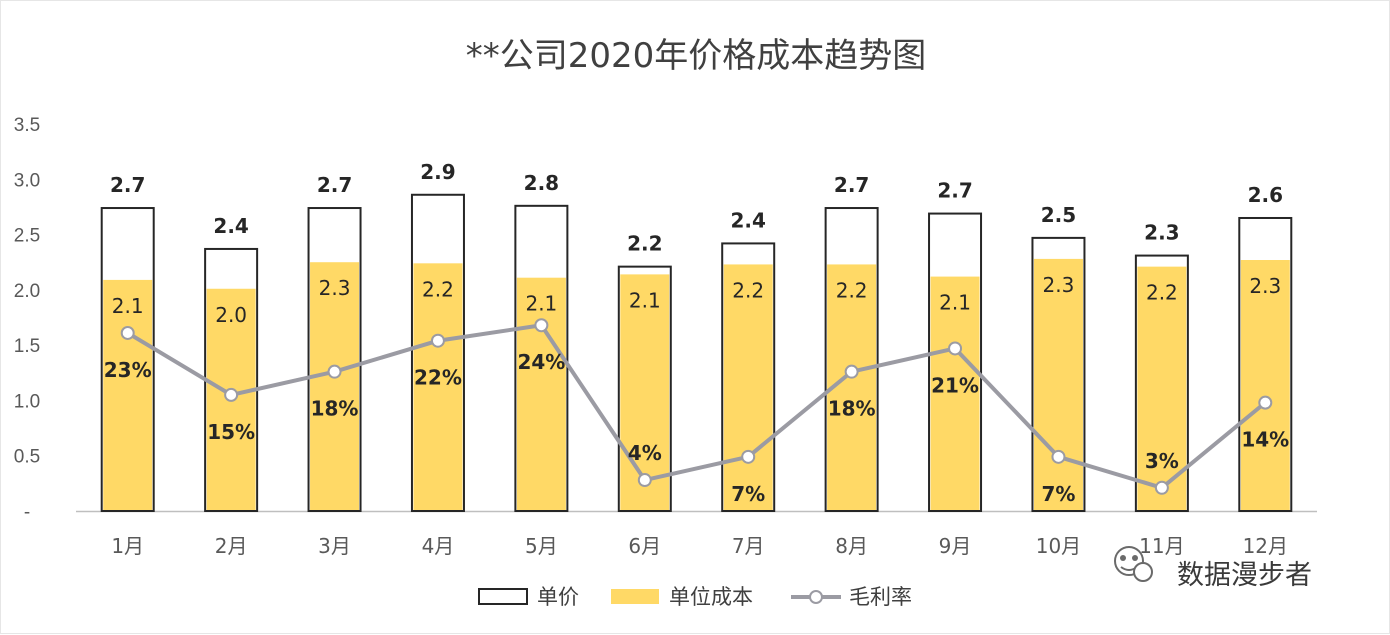 The width and height of the screenshot is (1390, 635). Describe the element at coordinates (438, 378) in the screenshot. I see `margin-label: 22%` at that location.